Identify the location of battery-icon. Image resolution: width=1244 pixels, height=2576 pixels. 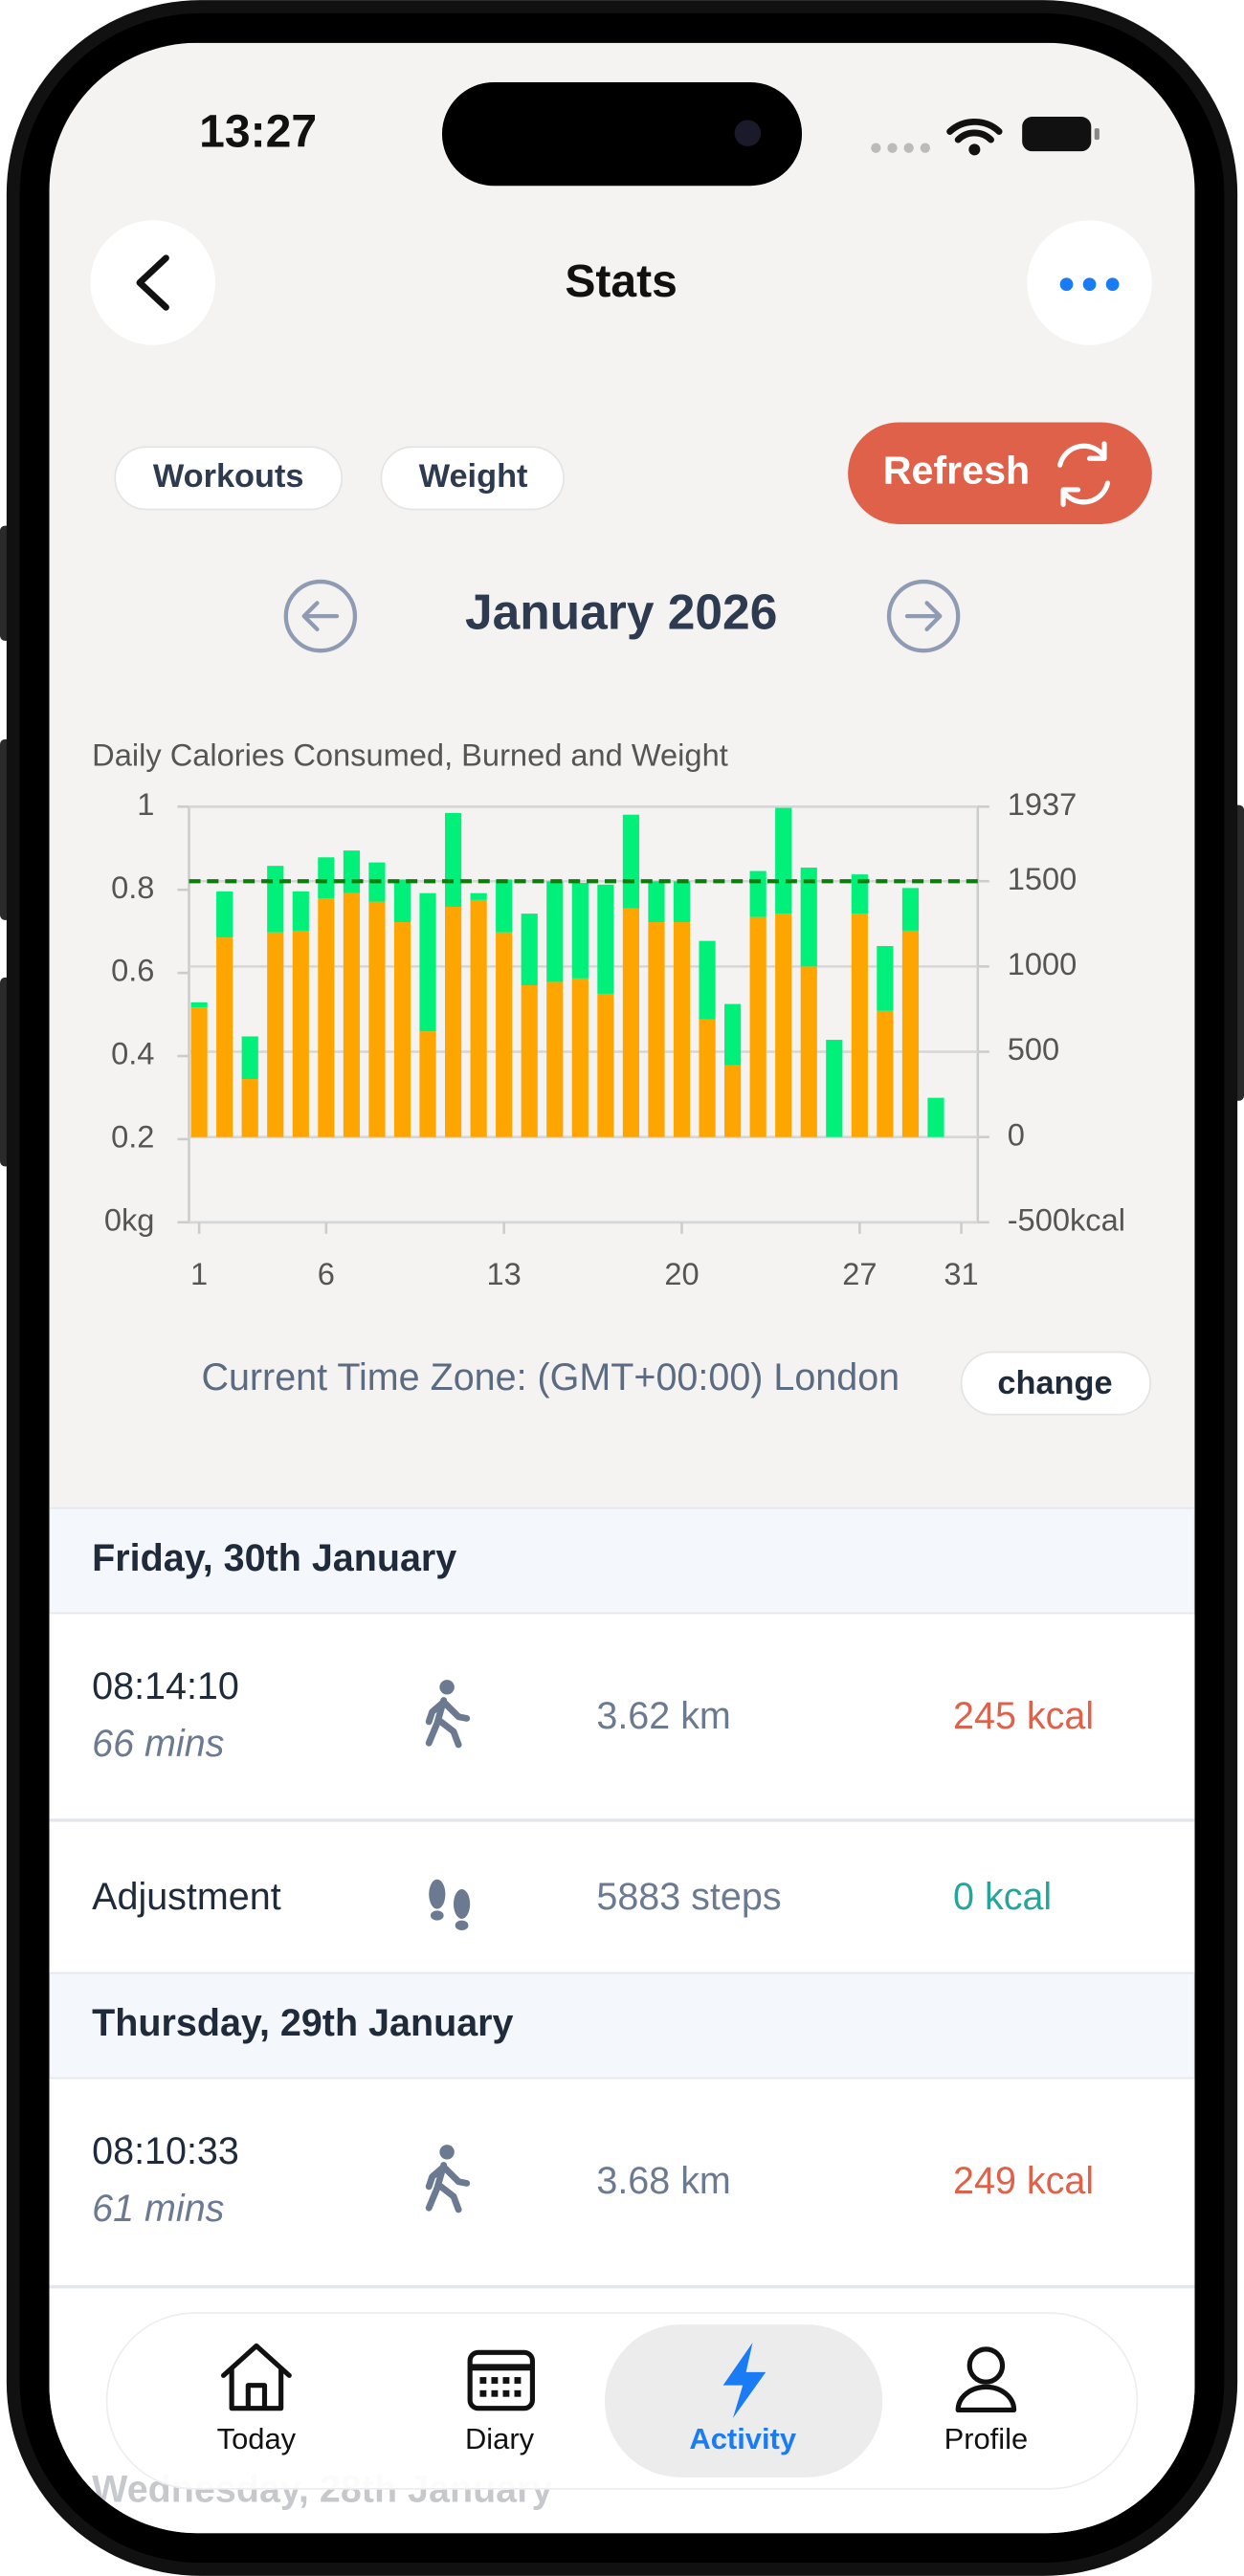
(1057, 134).